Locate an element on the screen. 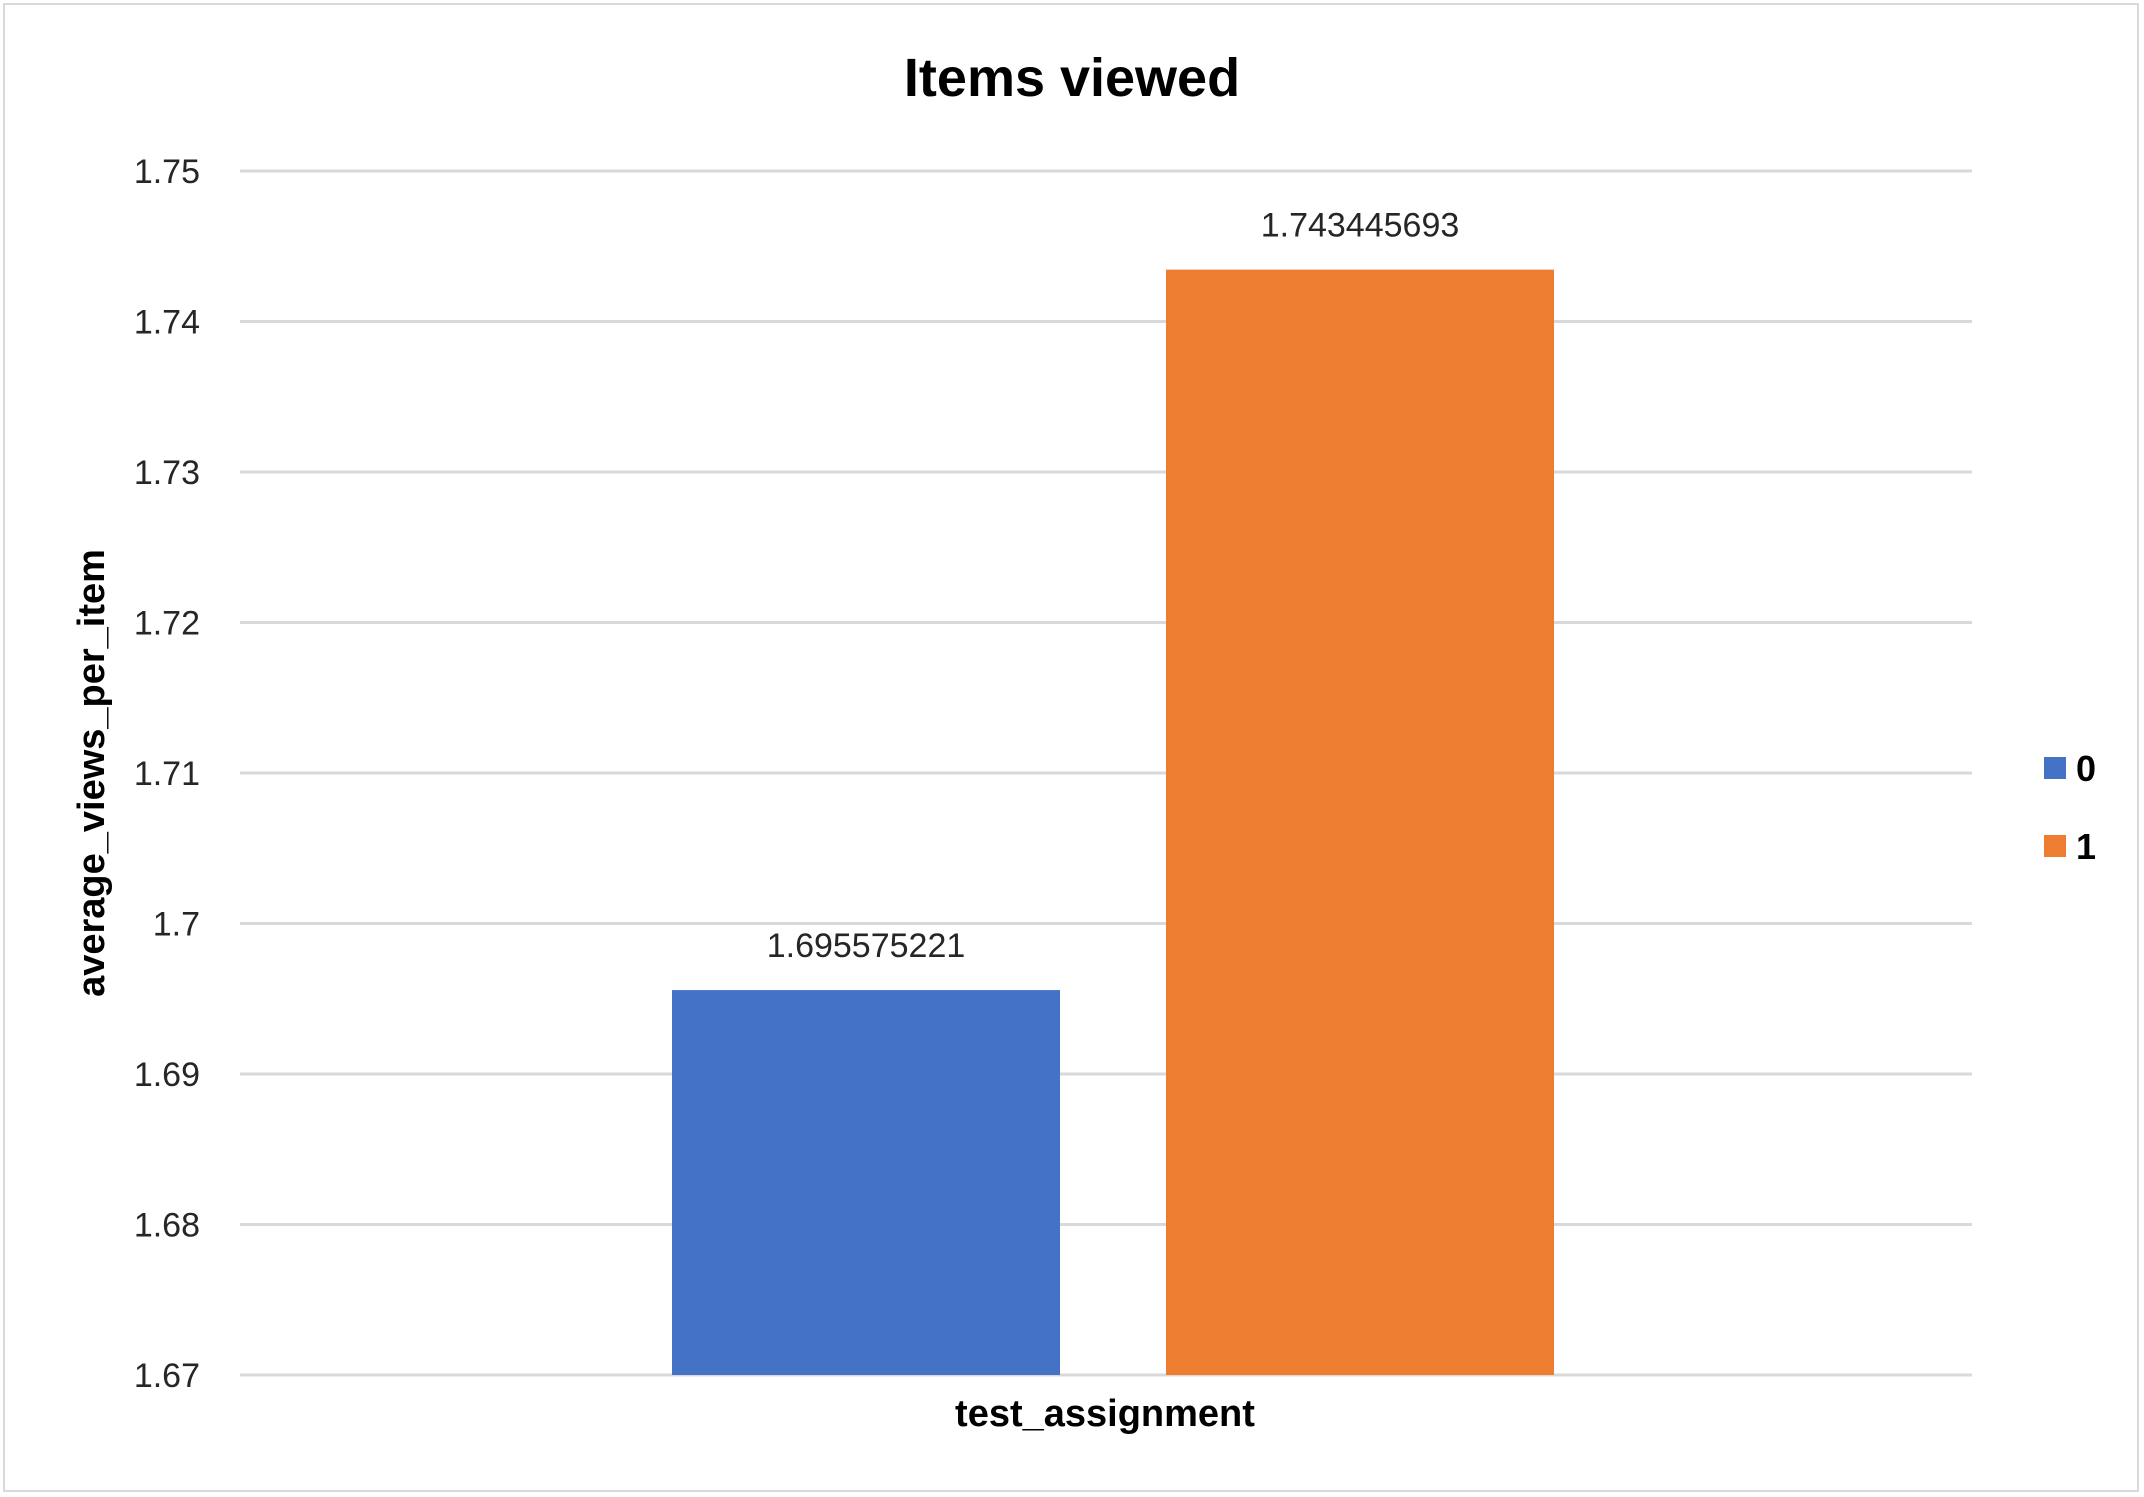 This screenshot has width=2144, height=1497. legend-label-1: 1 is located at coordinates (2086, 846).